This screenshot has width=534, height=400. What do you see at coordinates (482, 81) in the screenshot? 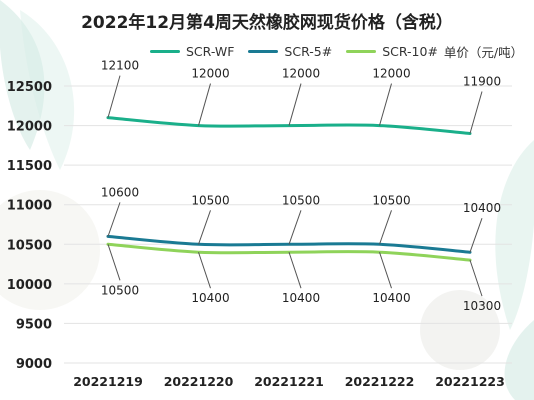
I see `data-label: 11900` at bounding box center [482, 81].